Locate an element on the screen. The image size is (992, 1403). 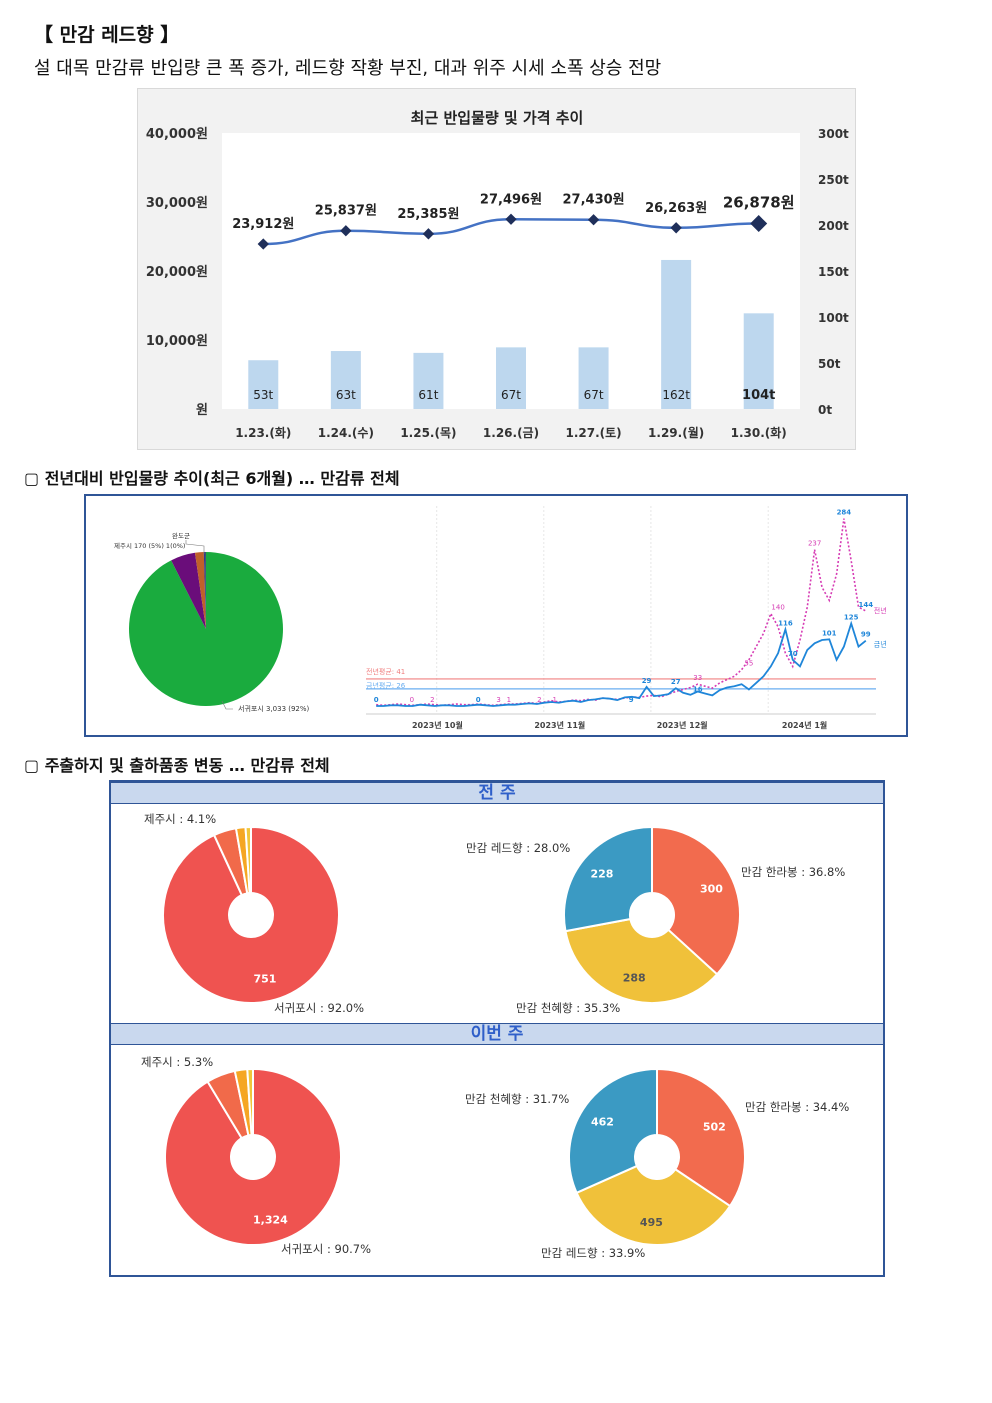
trend-value-label: 116 is located at coordinates (785, 623).